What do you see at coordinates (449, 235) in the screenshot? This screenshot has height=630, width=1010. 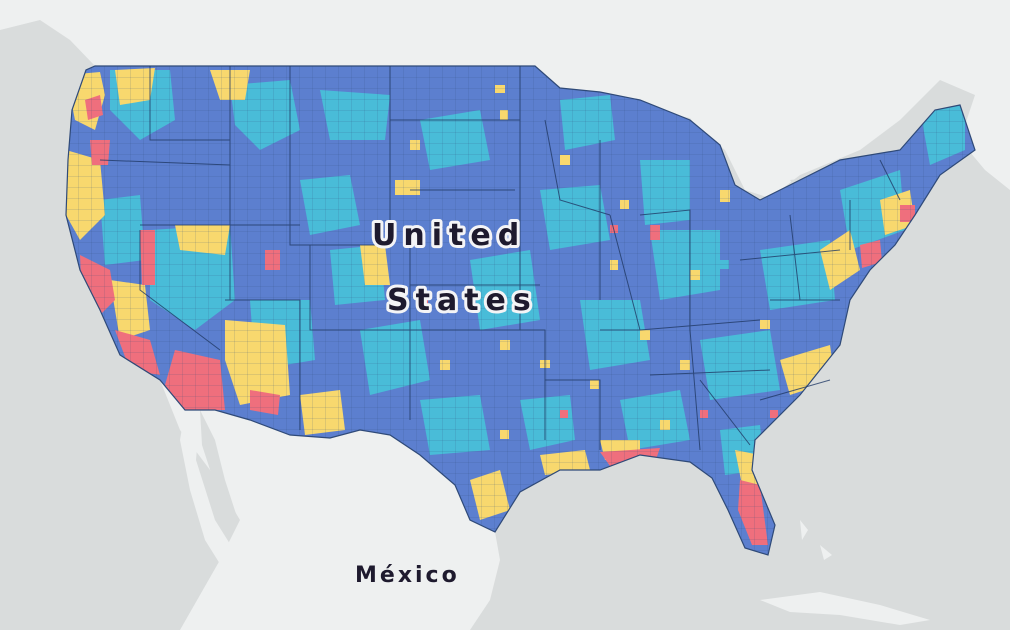 I see `label-united: United` at bounding box center [449, 235].